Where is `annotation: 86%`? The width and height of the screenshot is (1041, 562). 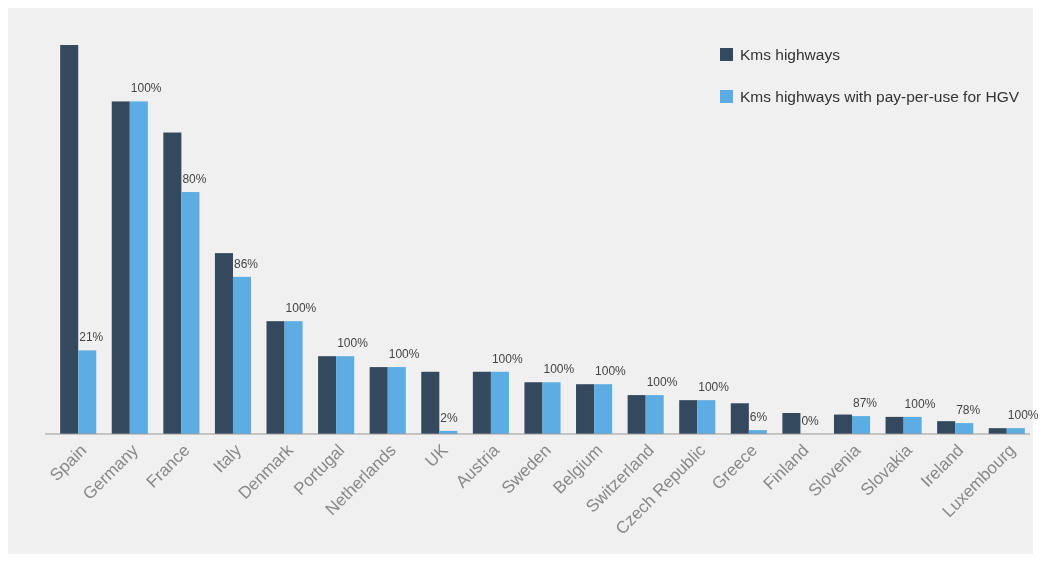
annotation: 86% is located at coordinates (246, 263).